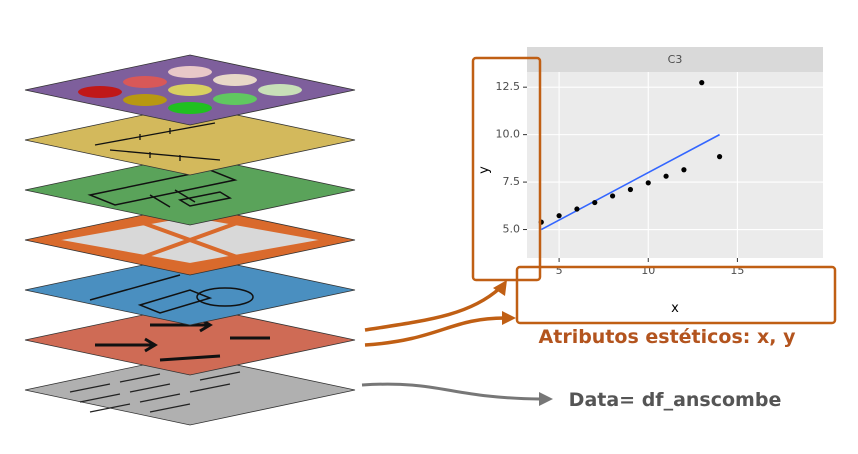 This screenshot has height=454, width=858. I want to click on layer-data, so click(190, 390).